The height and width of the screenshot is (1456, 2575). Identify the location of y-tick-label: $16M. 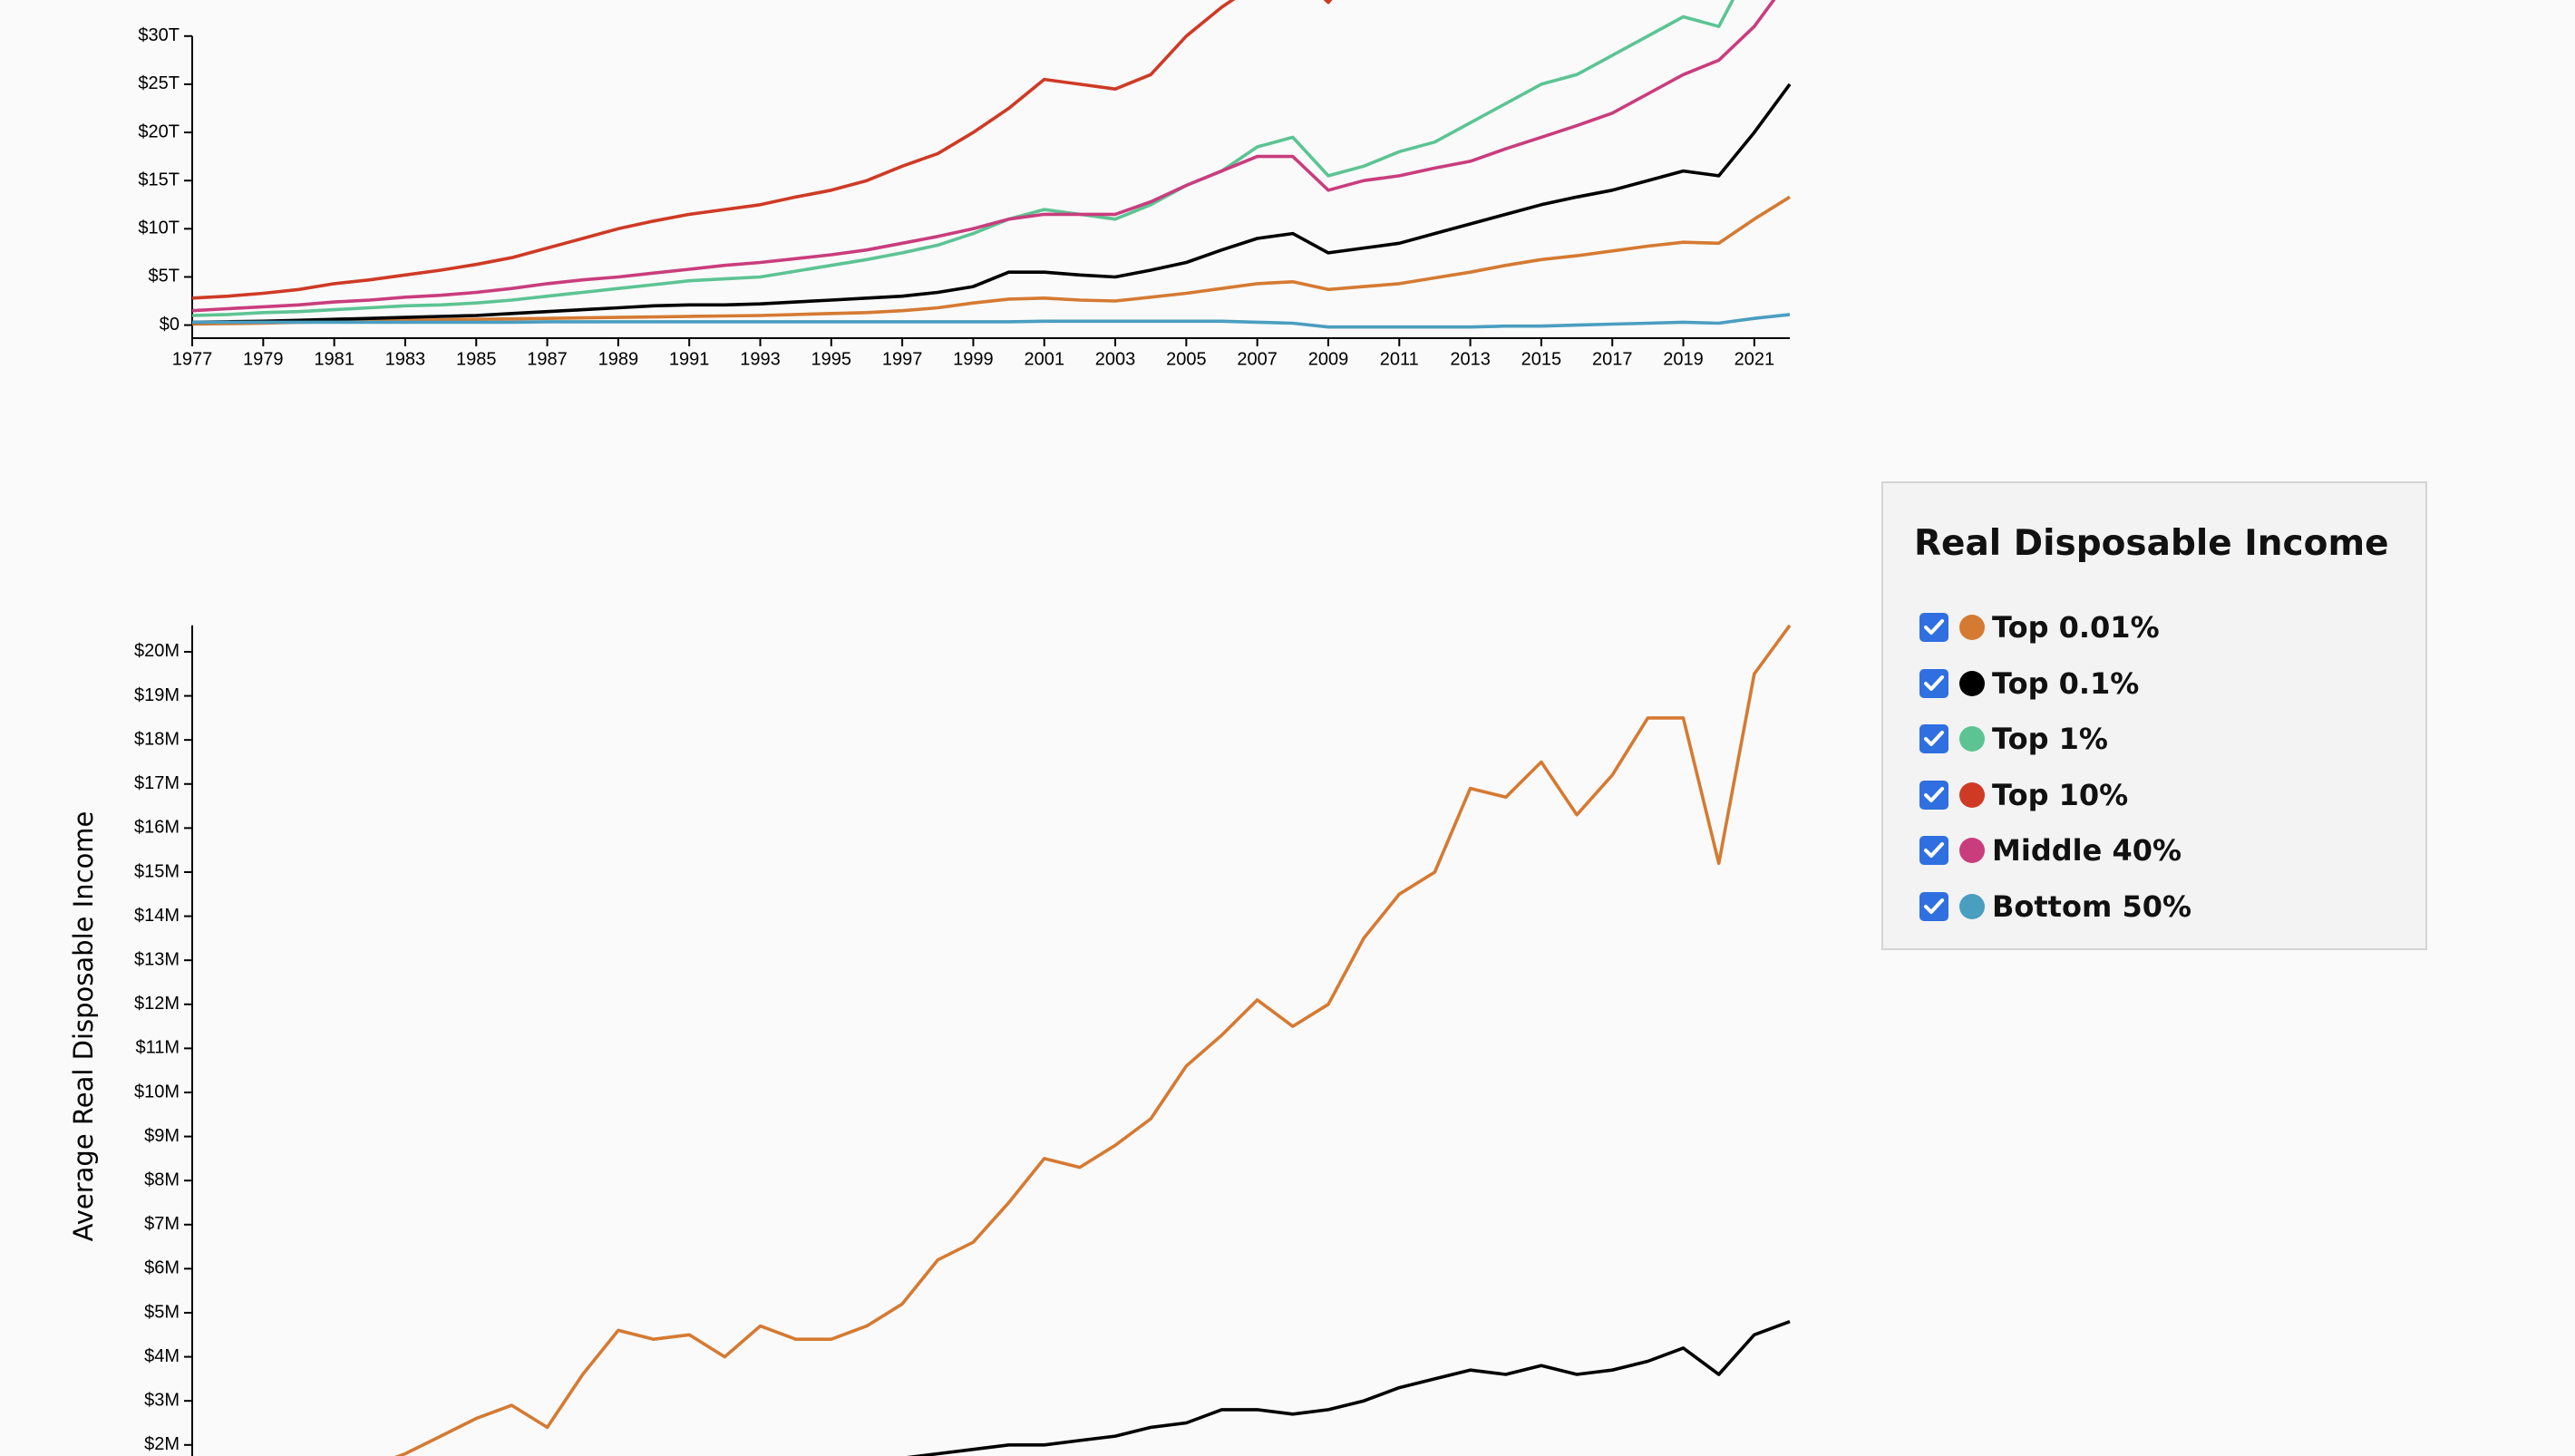
(157, 828).